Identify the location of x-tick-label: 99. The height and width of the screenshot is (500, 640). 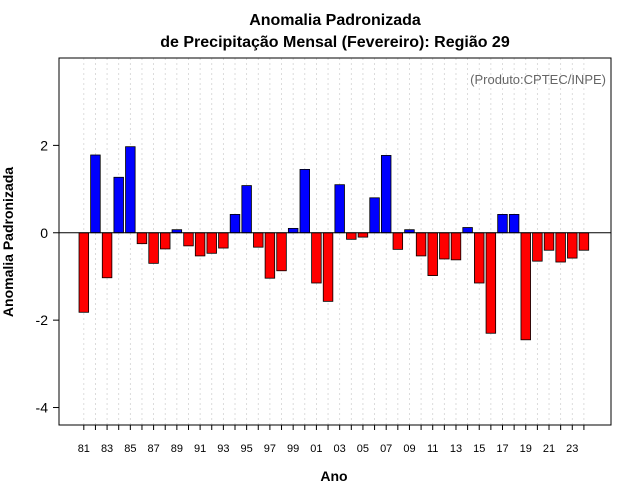
(293, 449).